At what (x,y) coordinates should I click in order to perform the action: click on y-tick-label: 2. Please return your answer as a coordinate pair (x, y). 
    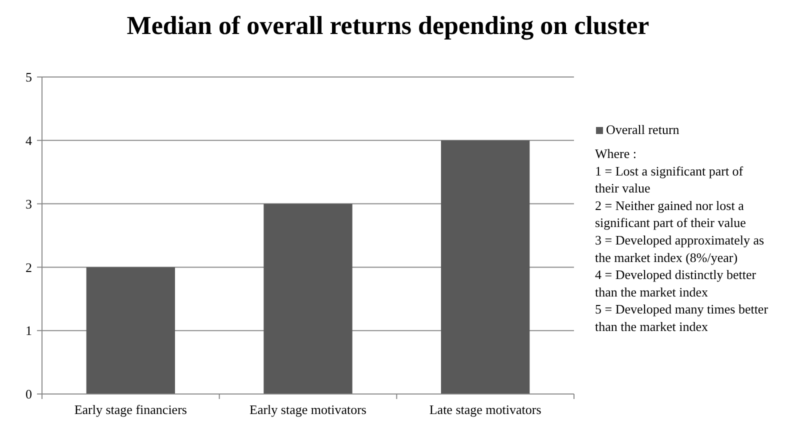
    Looking at the image, I should click on (29, 267).